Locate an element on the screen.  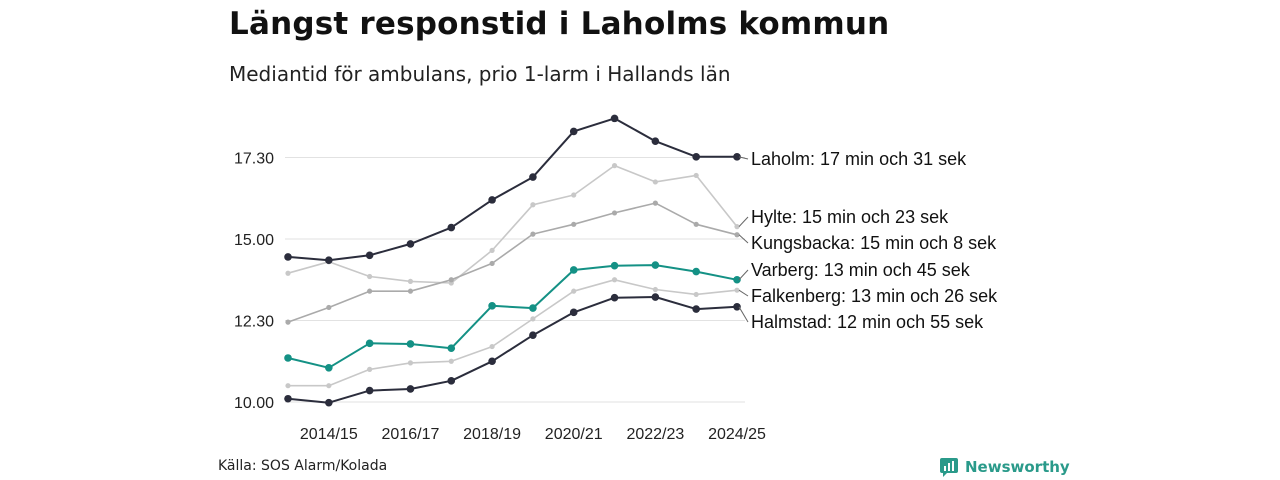
newsworthy-icon is located at coordinates (949, 467).